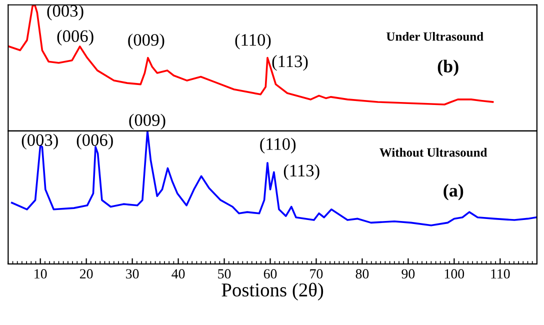 The image size is (544, 325). I want to click on x-tick-label: 110, so click(500, 274).